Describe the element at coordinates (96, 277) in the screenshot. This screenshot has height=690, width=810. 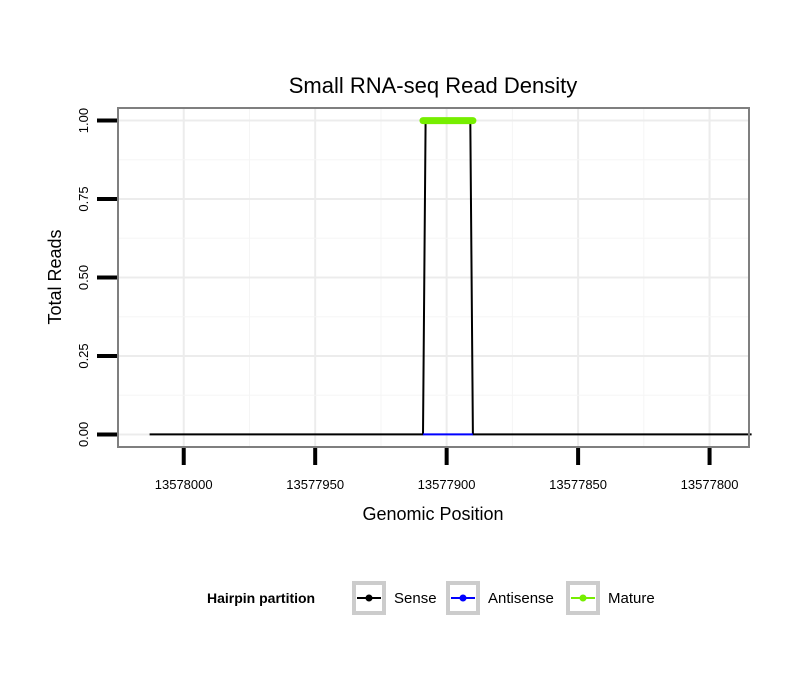
I see `y-axis: 0.00 0.25 0.50 0.75 1.00` at that location.